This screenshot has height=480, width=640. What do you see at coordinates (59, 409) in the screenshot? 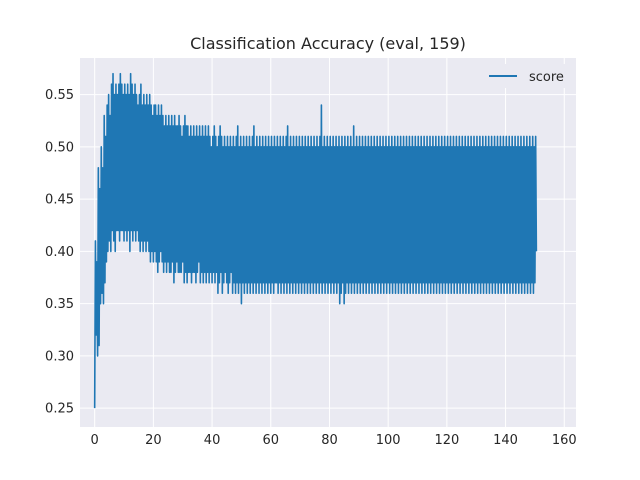
I see `y-tick-label: 0.25` at bounding box center [59, 409].